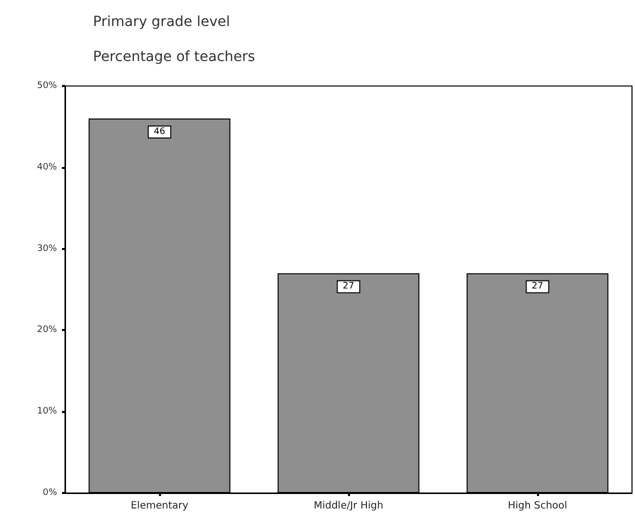  What do you see at coordinates (174, 57) in the screenshot?
I see `y-axis-title: Percentage of teachers` at bounding box center [174, 57].